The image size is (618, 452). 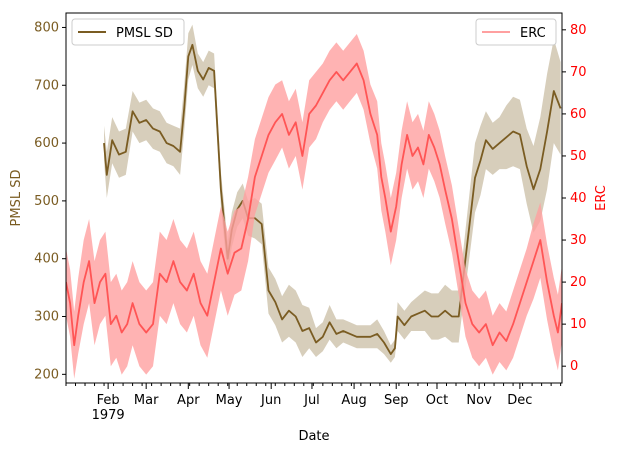 What do you see at coordinates (46, 85) in the screenshot?
I see `left-tick-label: 700` at bounding box center [46, 85].